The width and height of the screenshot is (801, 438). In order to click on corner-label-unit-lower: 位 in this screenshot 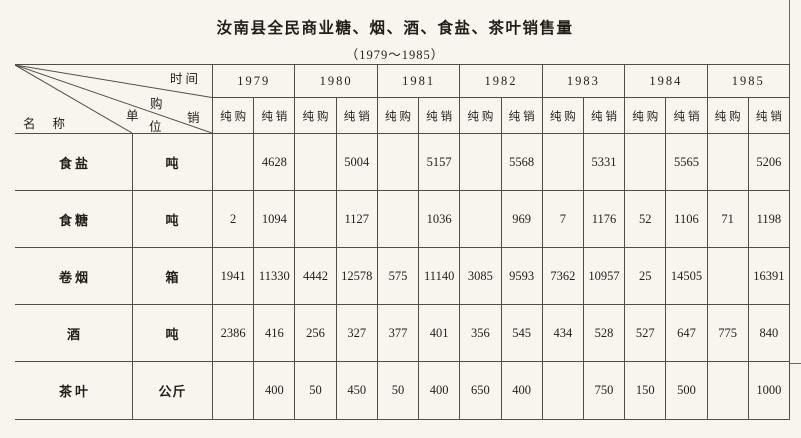, I will do `click(155, 127)`.